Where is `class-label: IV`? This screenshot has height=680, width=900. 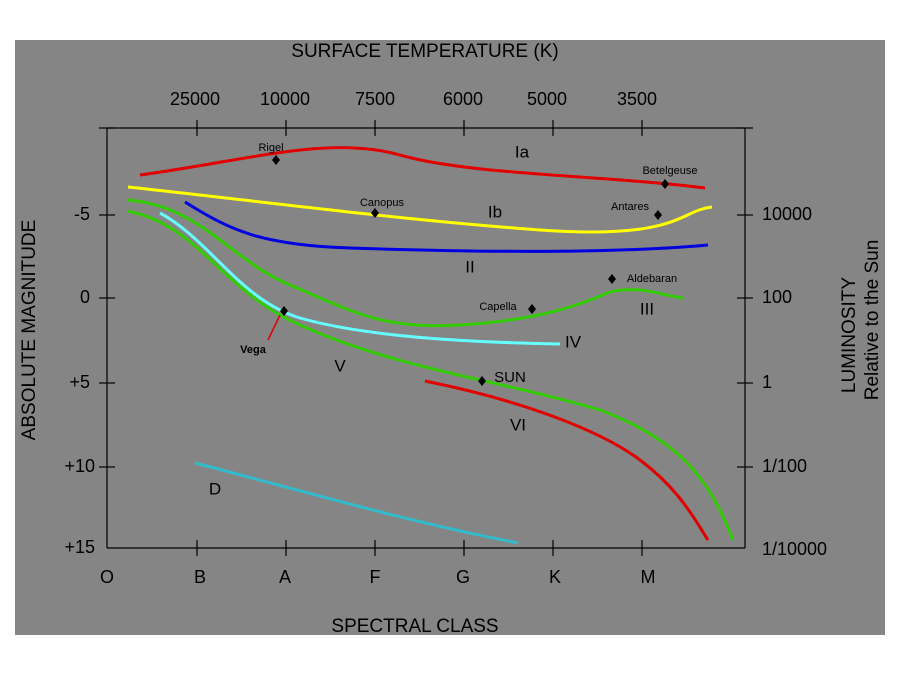 class-label: IV is located at coordinates (573, 341).